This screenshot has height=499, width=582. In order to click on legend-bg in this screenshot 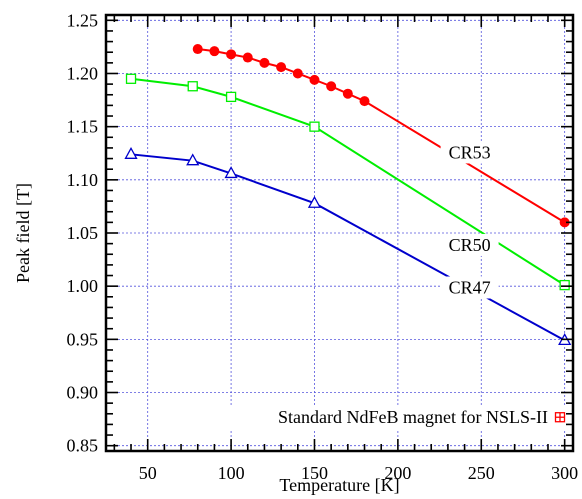, I will do `click(372, 417)`.